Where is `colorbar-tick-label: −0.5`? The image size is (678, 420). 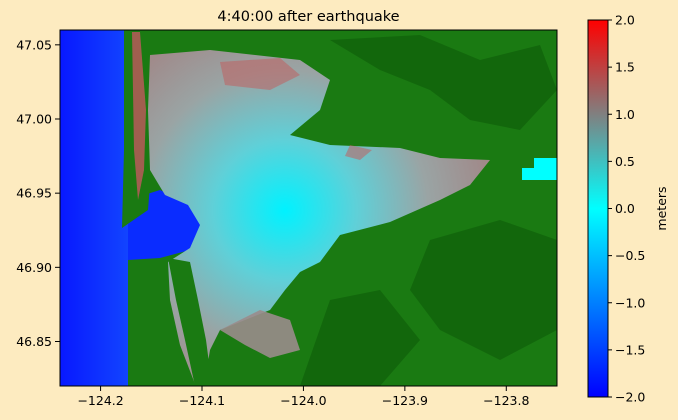
colorbar-tick-label: −0.5 is located at coordinates (630, 255).